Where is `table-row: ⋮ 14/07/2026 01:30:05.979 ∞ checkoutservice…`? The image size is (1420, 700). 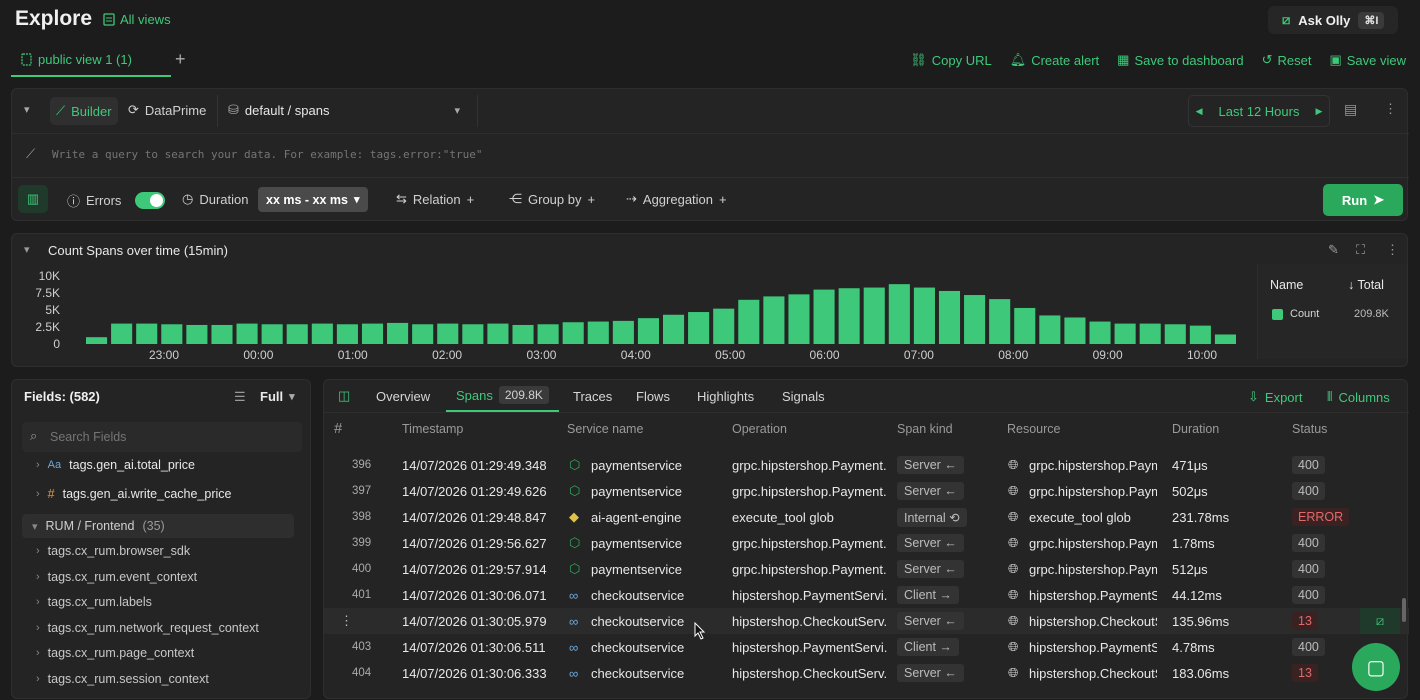 table-row: ⋮ 14/07/2026 01:30:05.979 ∞ checkoutservice… is located at coordinates (866, 621).